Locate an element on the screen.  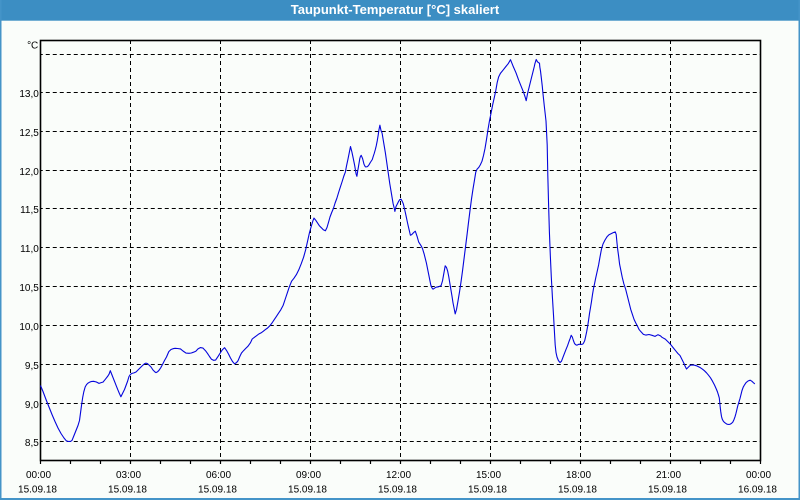
svg-text: 9,0 is located at coordinates (32, 405).